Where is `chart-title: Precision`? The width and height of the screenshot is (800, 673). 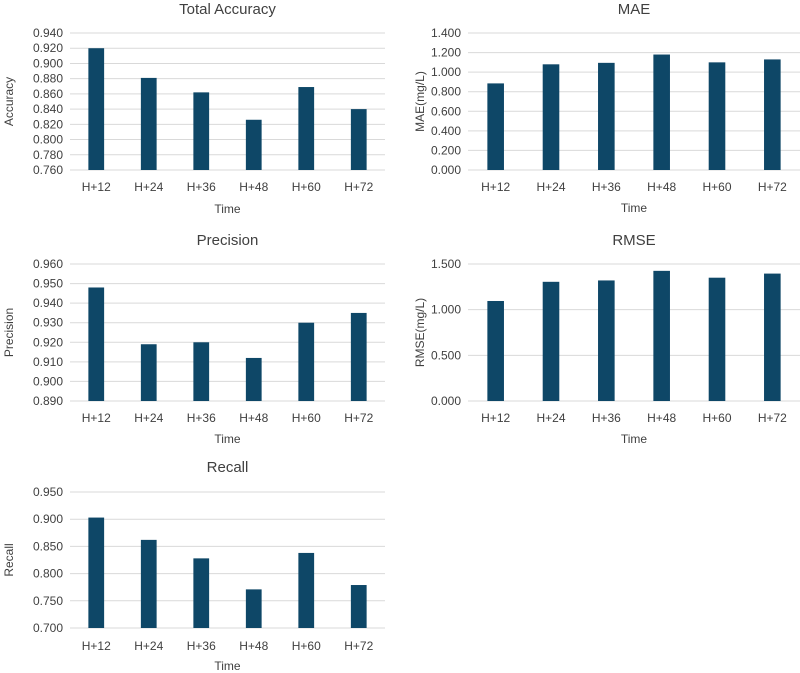 chart-title: Precision is located at coordinates (228, 240).